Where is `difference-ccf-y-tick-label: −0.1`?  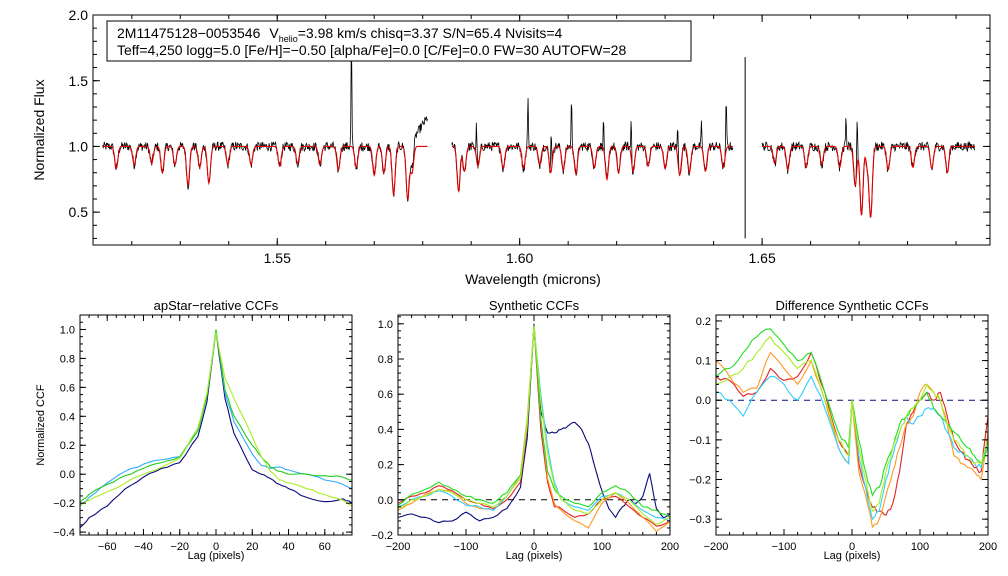
difference-ccf-y-tick-label: −0.1 is located at coordinates (700, 441).